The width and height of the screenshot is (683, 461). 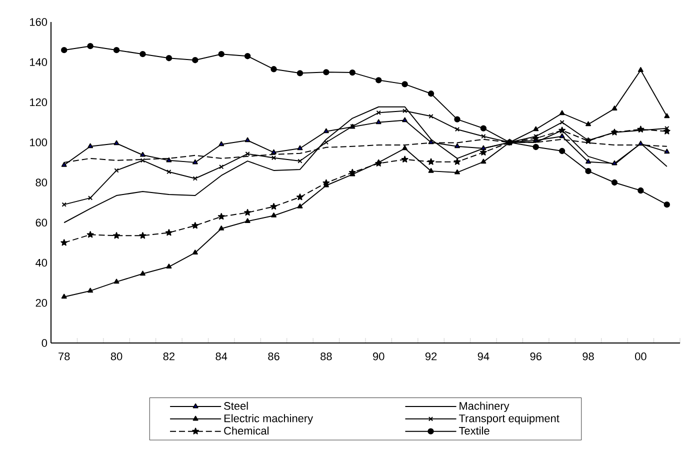 I want to click on x-tick-label: 94, so click(x=484, y=356).